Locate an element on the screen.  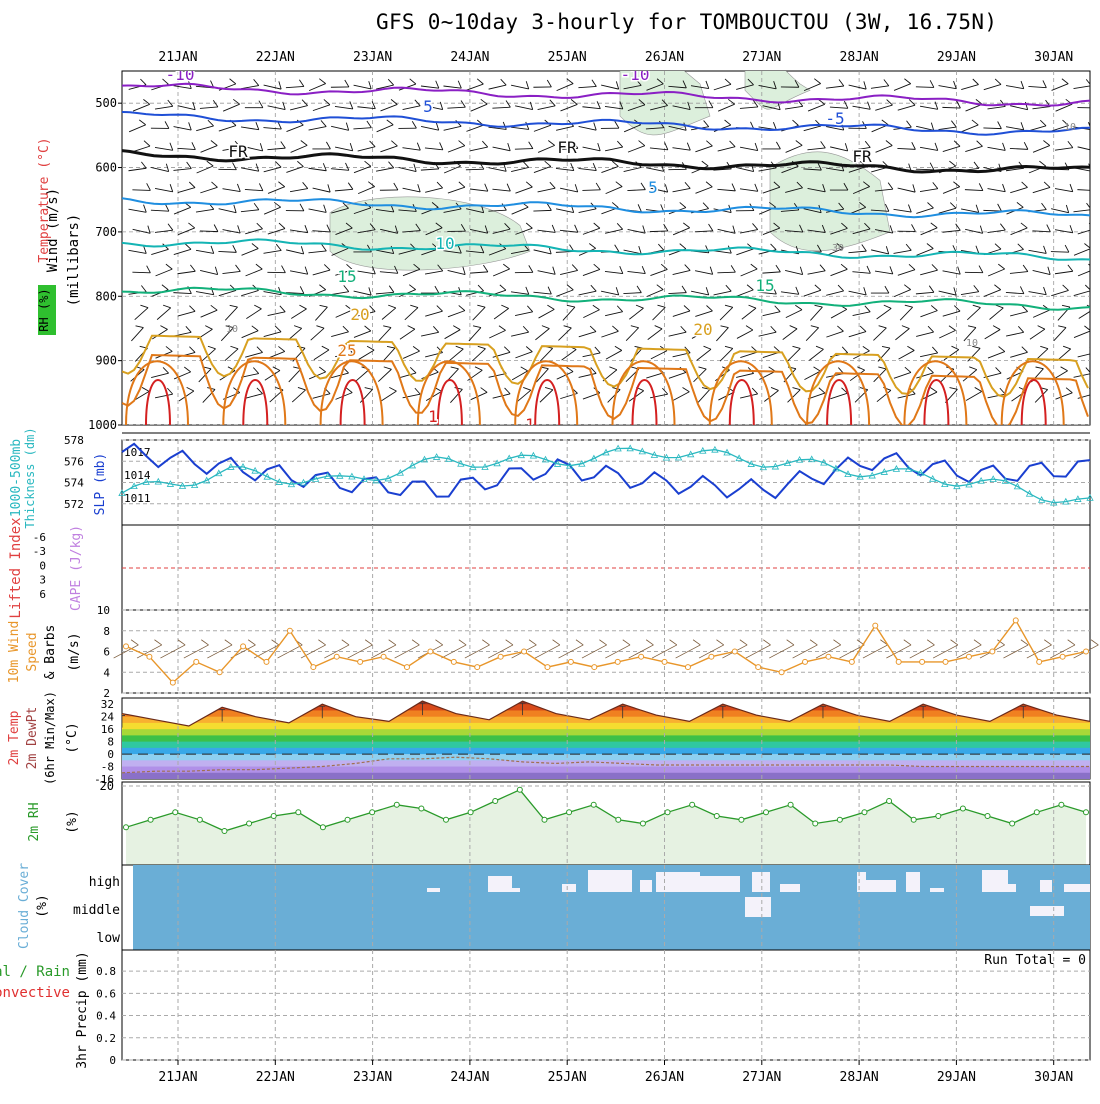
date-label-top: 22JAN is located at coordinates (275, 57).